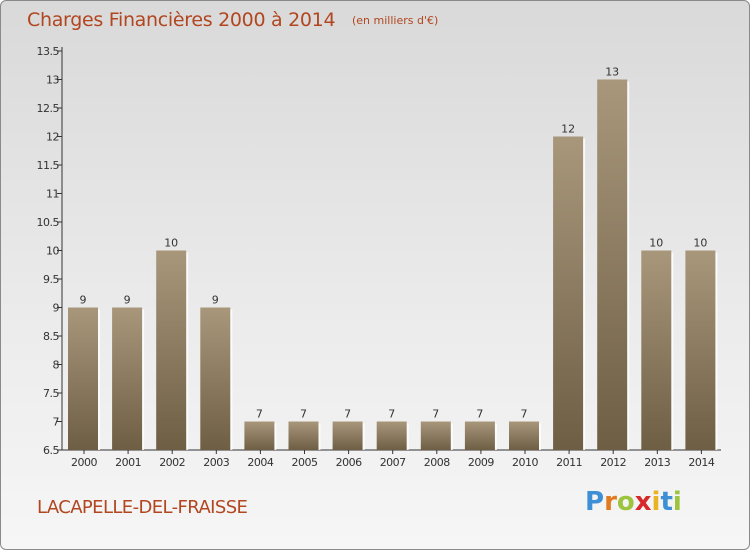  What do you see at coordinates (613, 462) in the screenshot?
I see `x-tick-label: 2012` at bounding box center [613, 462].